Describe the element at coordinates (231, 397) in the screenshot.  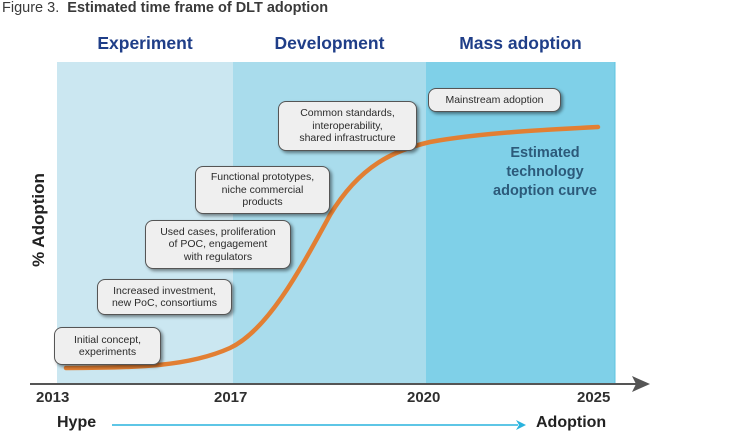
I see `x-tick-2017: 2017` at that location.